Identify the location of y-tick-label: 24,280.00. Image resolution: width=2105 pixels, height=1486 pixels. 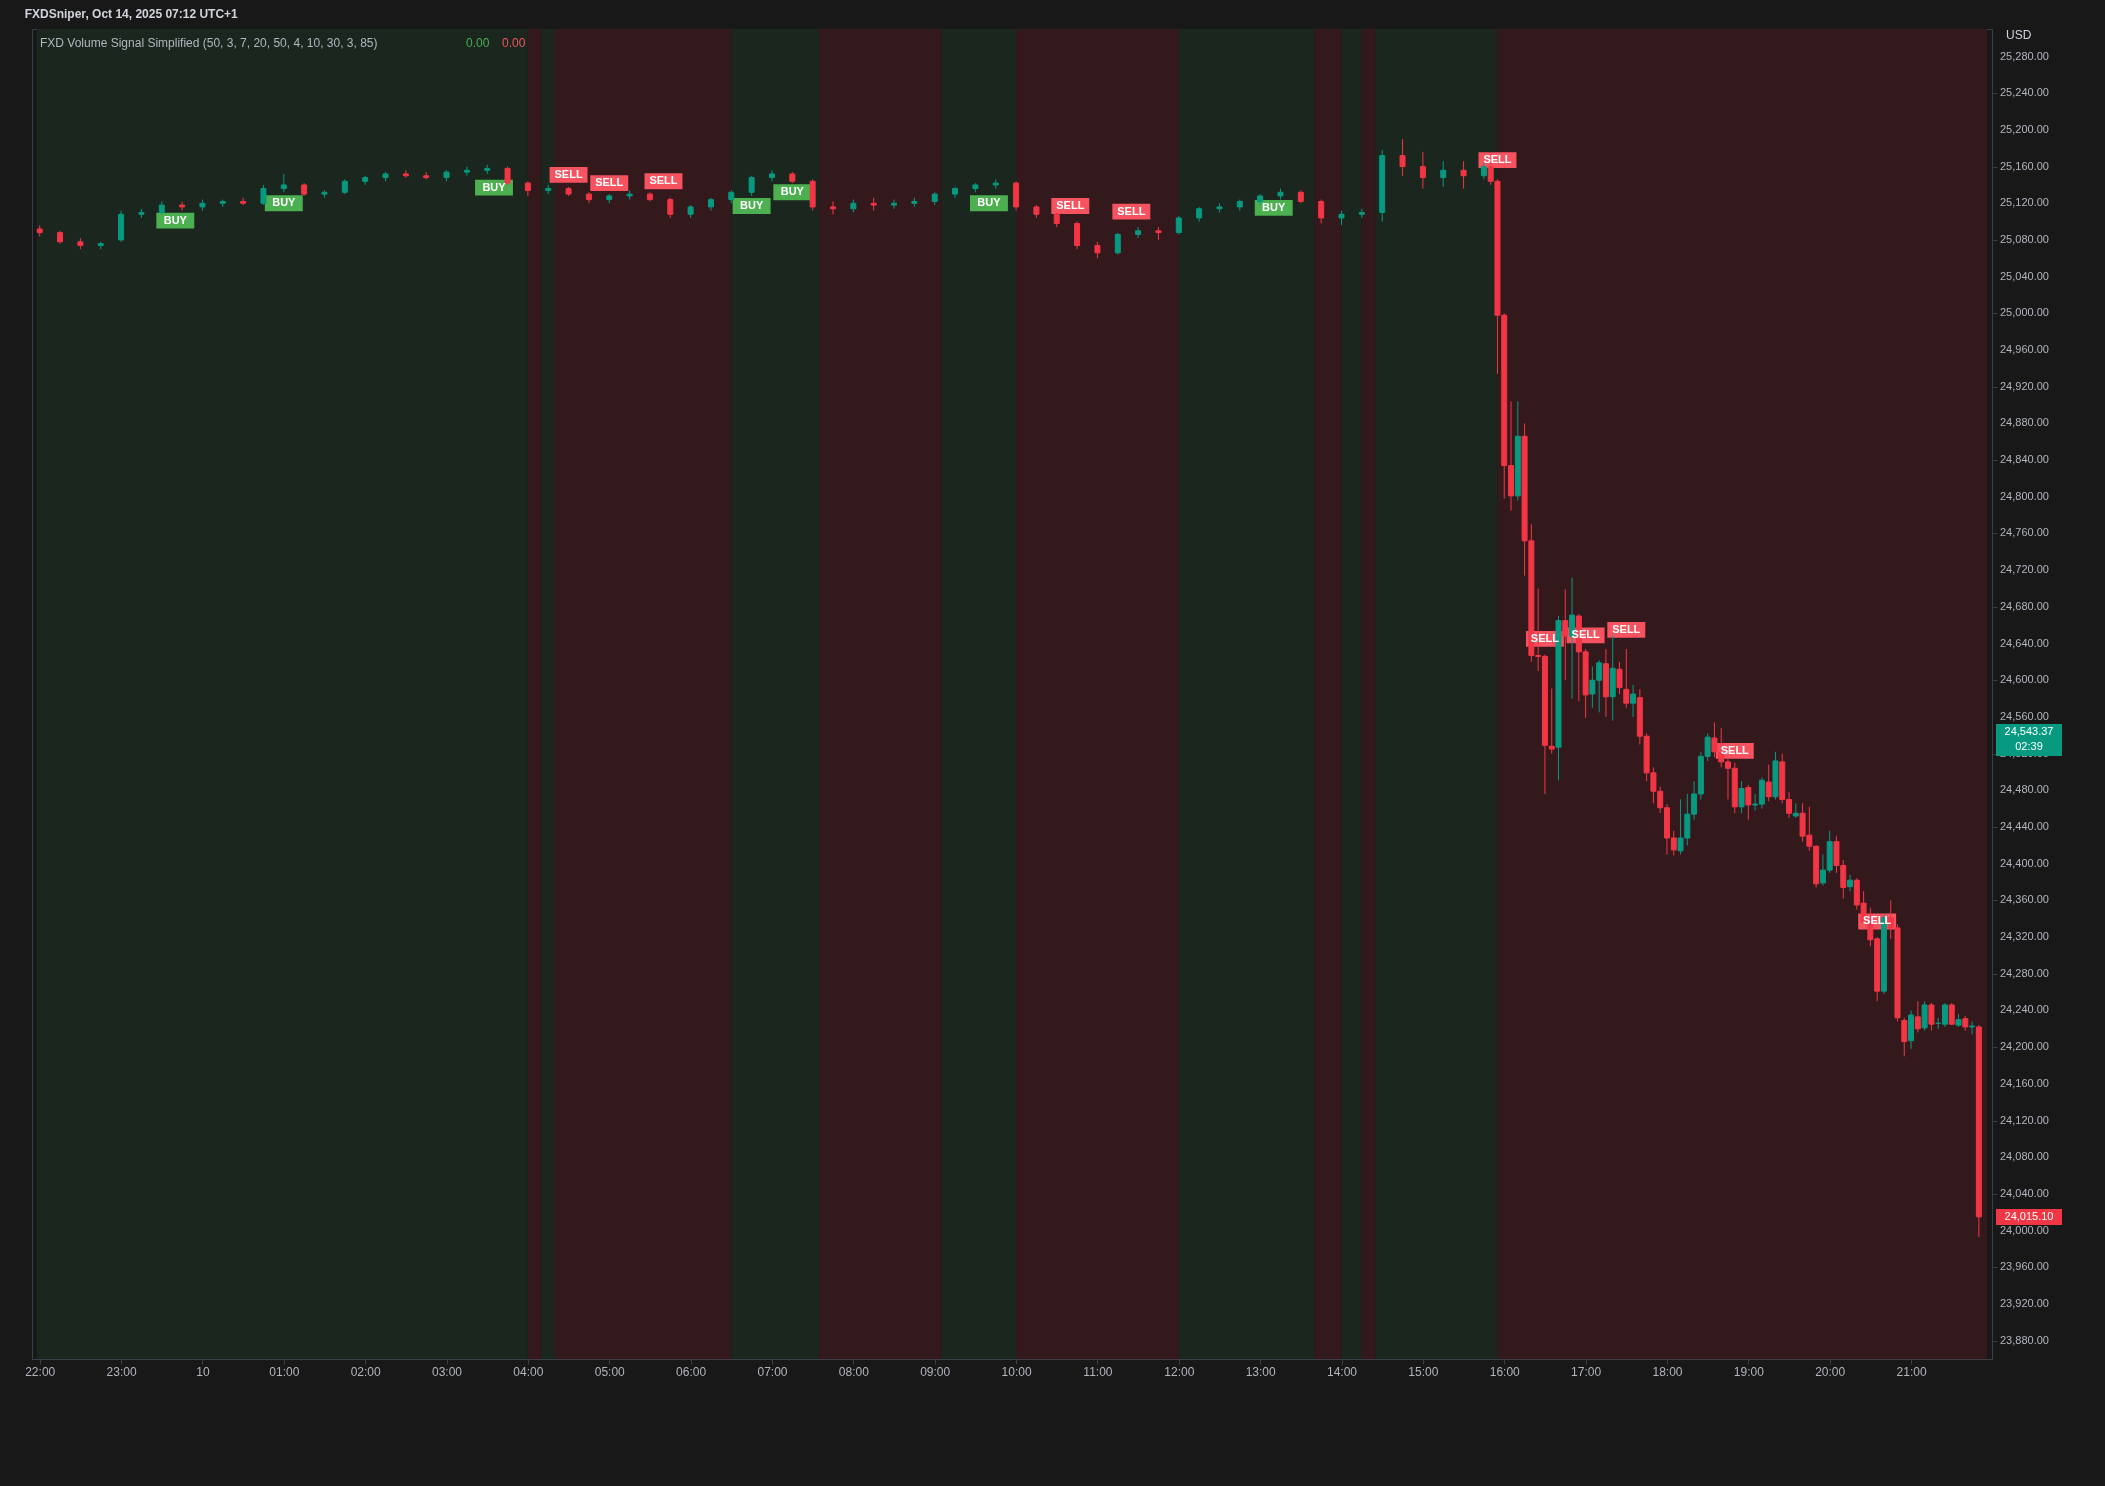
(2024, 972).